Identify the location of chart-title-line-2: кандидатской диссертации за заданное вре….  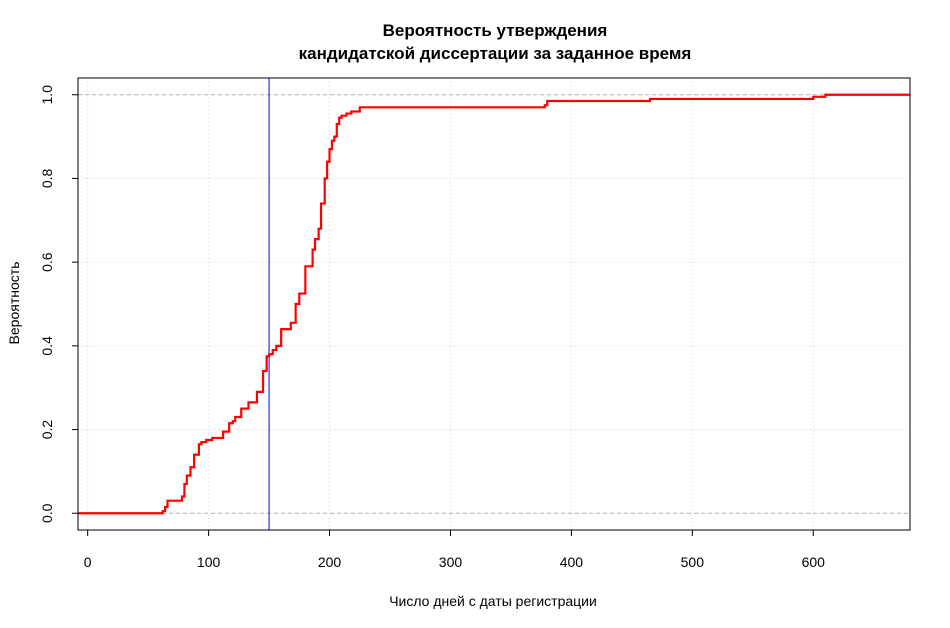
(495, 53).